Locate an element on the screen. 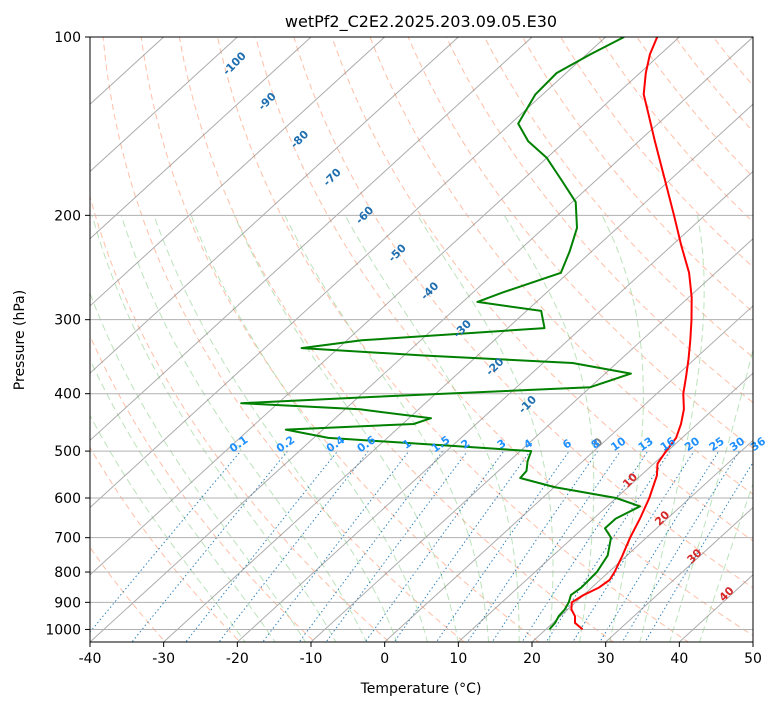 The width and height of the screenshot is (775, 708). x-tick-label: -10 is located at coordinates (311, 659).